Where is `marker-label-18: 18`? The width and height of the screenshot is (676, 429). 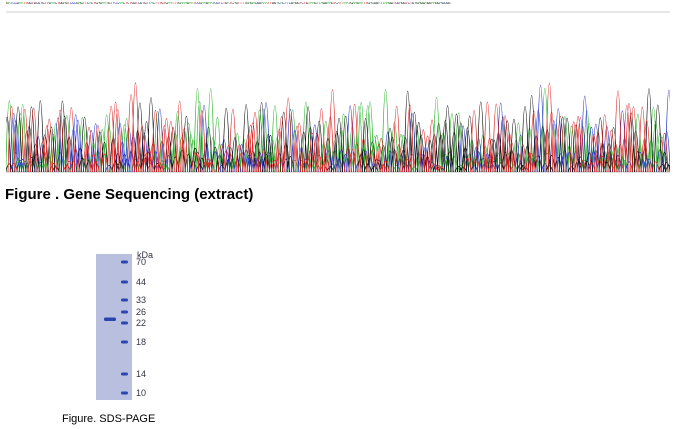 marker-label-18: 18 is located at coordinates (141, 342).